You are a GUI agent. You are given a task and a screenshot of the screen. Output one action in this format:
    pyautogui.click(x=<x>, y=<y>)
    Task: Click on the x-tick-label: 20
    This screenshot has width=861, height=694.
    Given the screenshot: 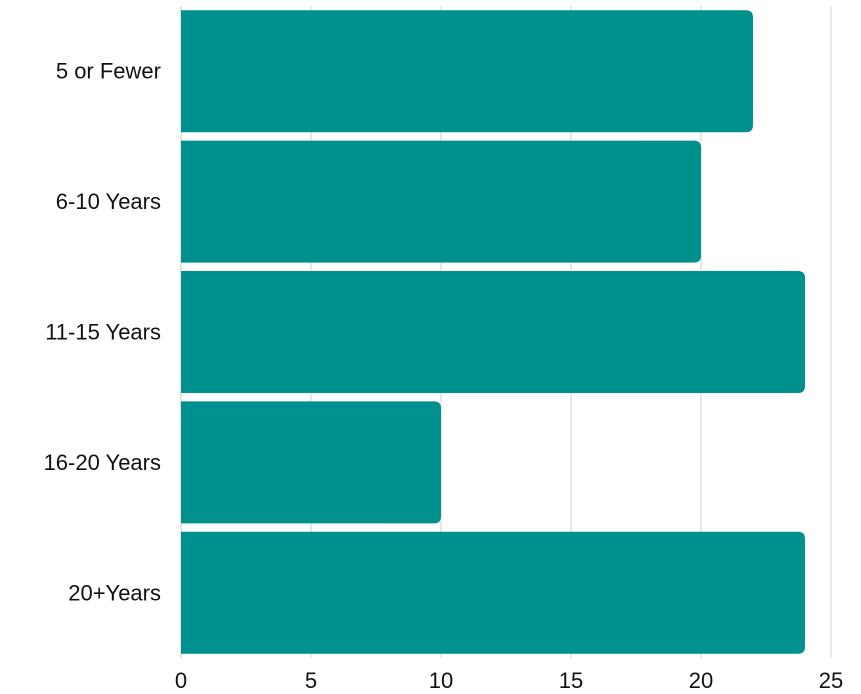 What is the action you would take?
    pyautogui.click(x=701, y=680)
    